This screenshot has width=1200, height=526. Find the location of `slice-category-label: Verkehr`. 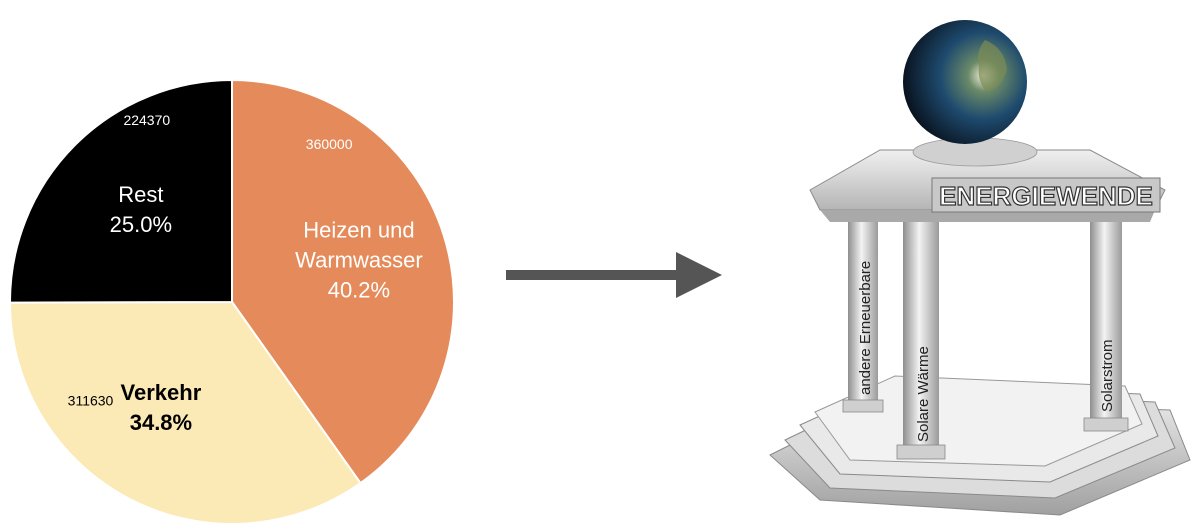

slice-category-label: Verkehr is located at coordinates (161, 392).